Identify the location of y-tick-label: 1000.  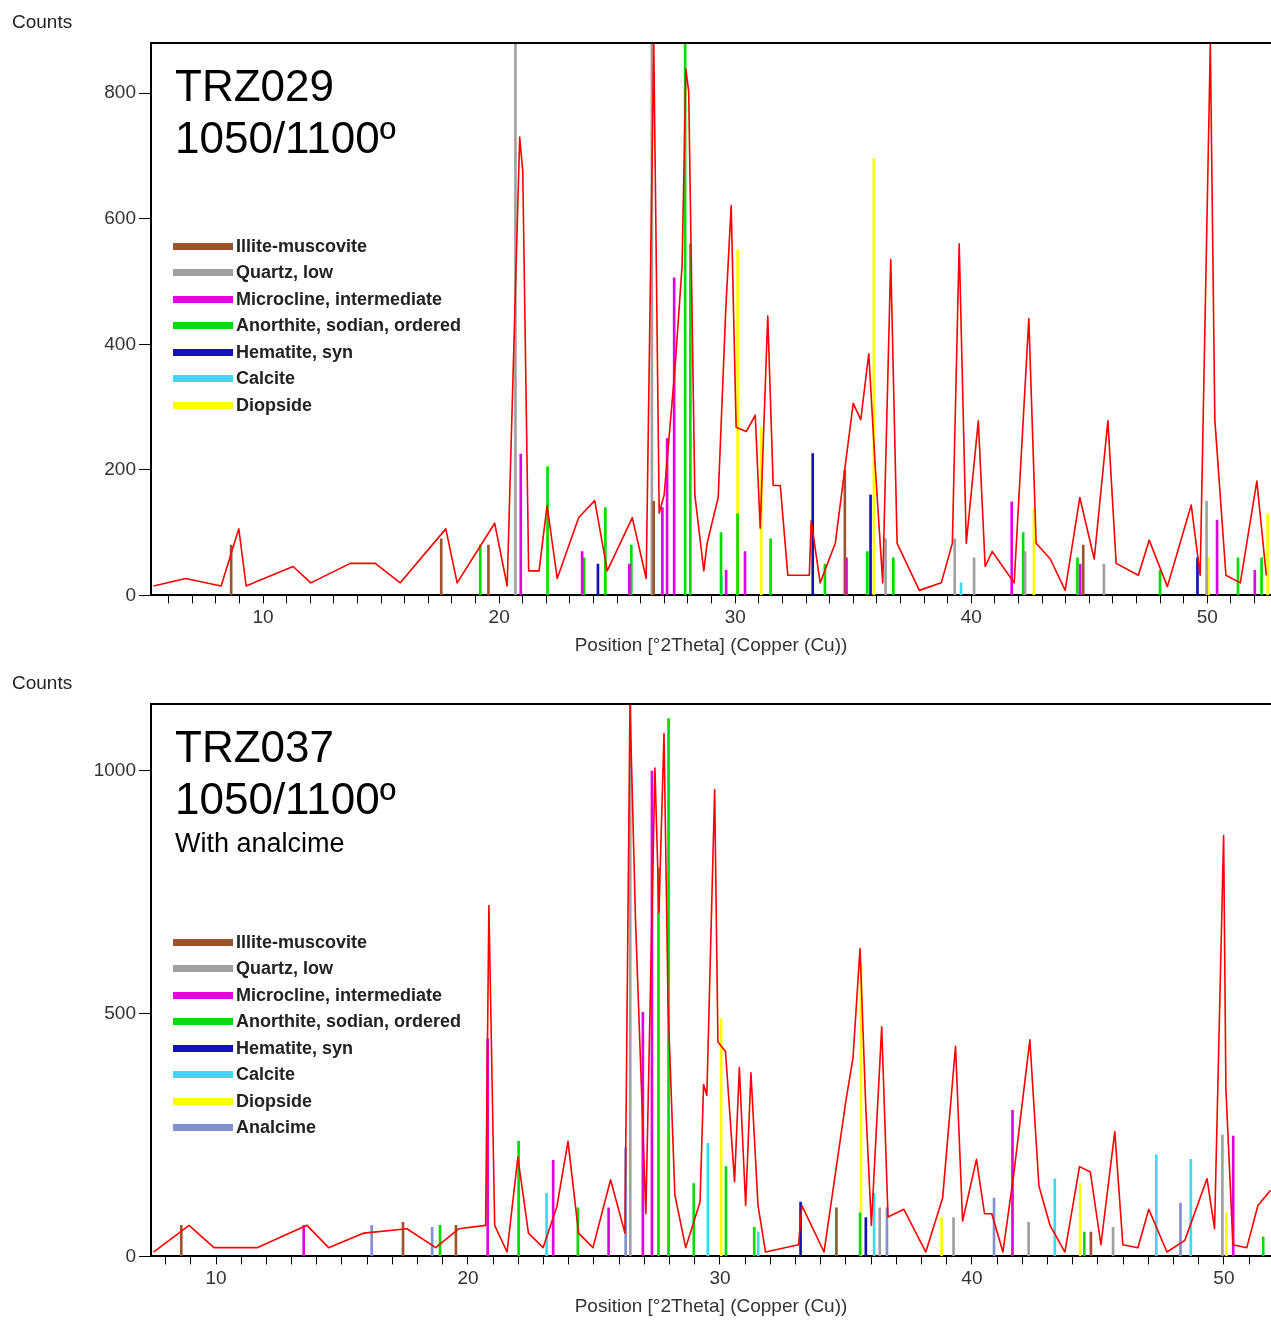
(114, 770).